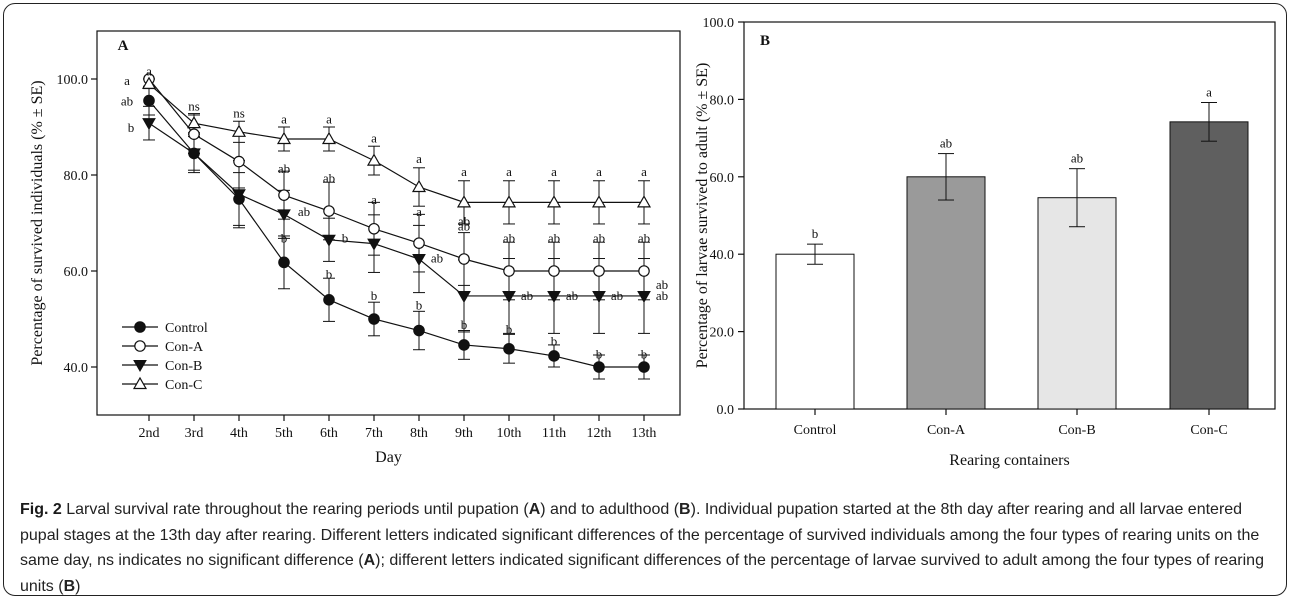 The height and width of the screenshot is (601, 1292). I want to click on series-line-con-a, so click(396, 175).